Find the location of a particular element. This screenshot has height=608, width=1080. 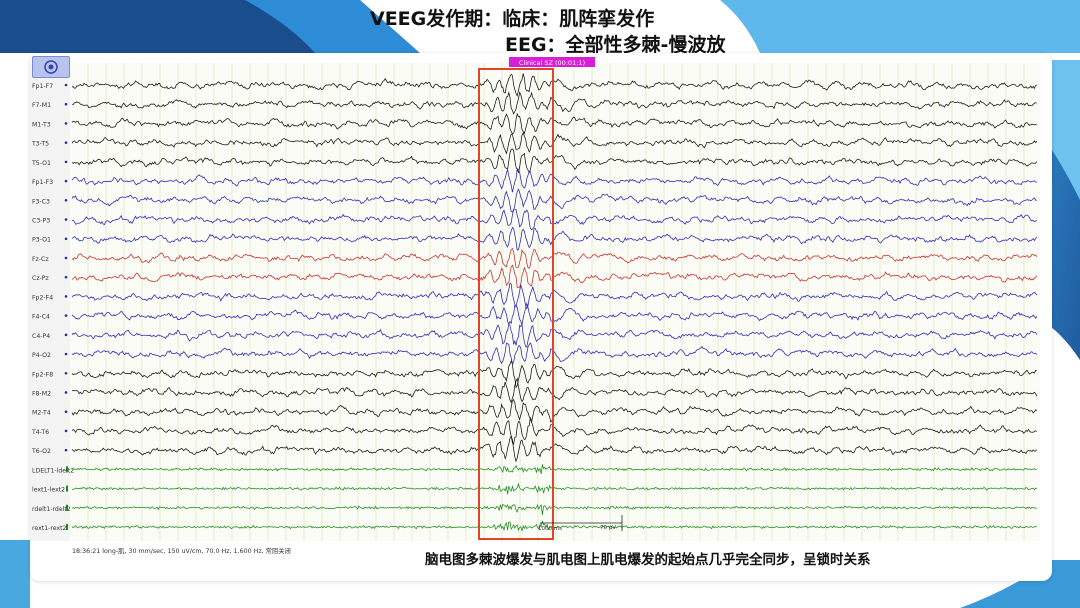

target-icon is located at coordinates (51, 67).